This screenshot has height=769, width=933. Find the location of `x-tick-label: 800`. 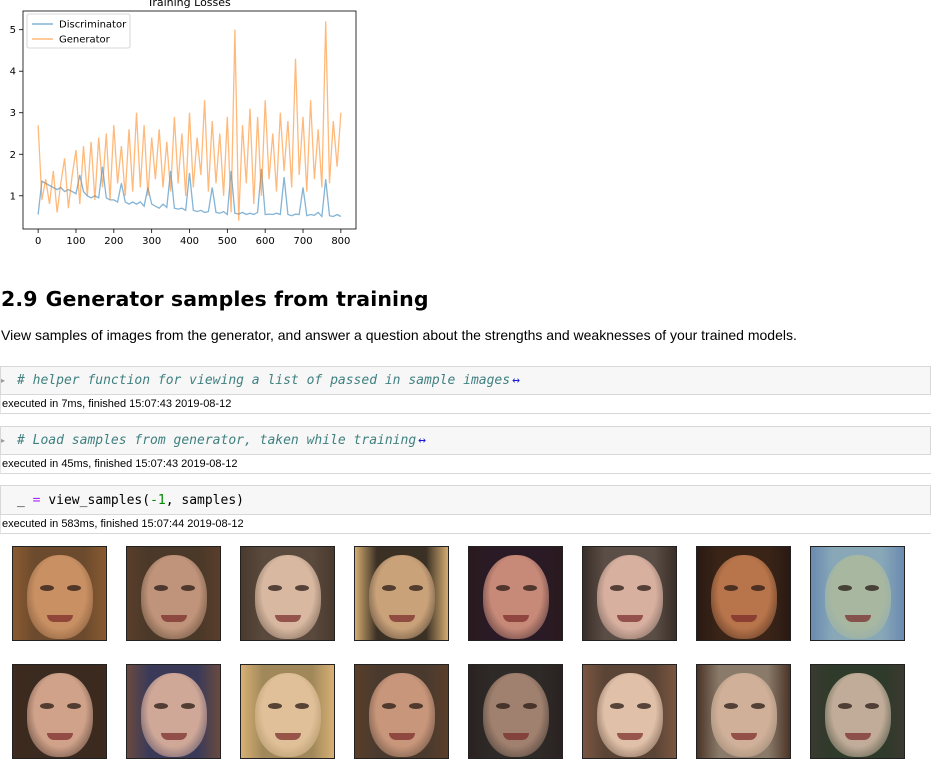

x-tick-label: 800 is located at coordinates (340, 241).